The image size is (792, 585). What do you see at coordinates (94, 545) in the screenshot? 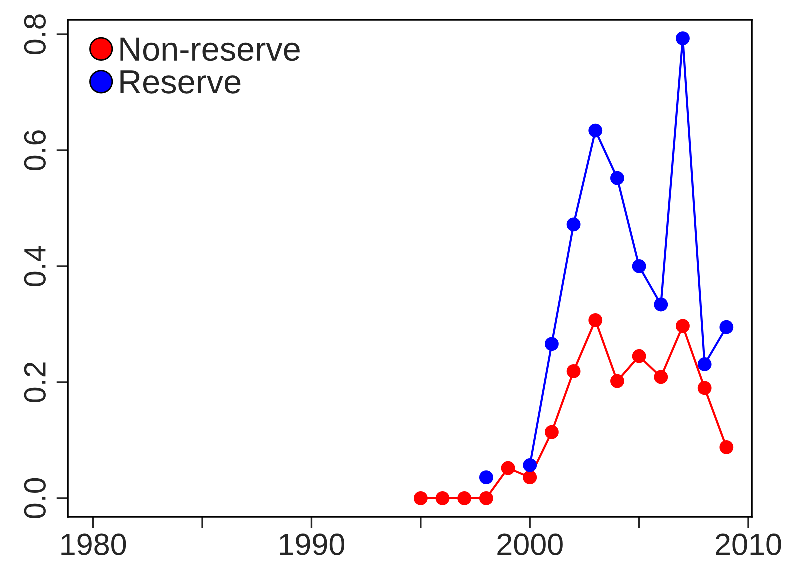
I see `x-tick-label: 1980` at bounding box center [94, 545].